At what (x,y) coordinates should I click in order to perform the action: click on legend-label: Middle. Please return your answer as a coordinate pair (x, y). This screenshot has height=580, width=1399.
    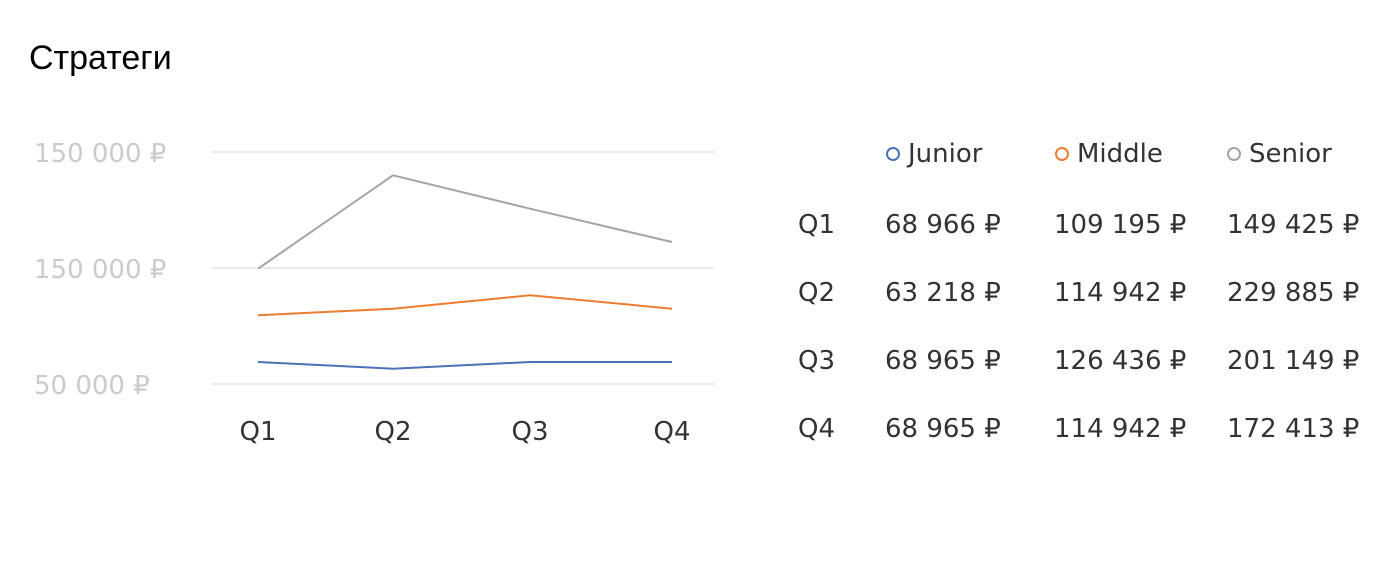
    Looking at the image, I should click on (1120, 154).